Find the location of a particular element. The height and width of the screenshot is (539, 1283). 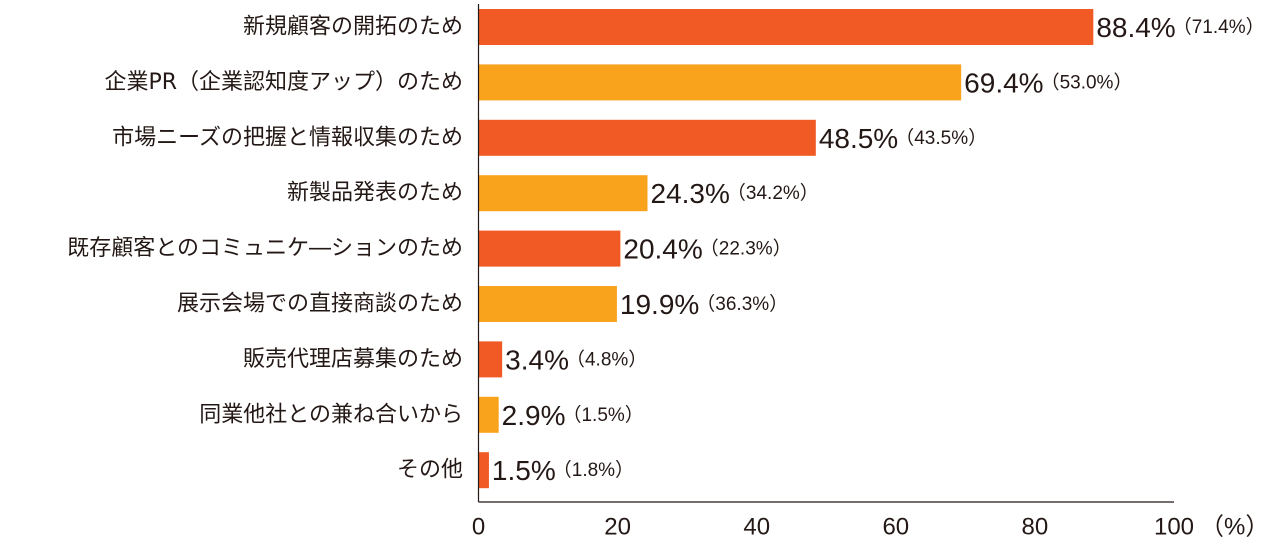

x-unit-label: （%） is located at coordinates (1234, 526).